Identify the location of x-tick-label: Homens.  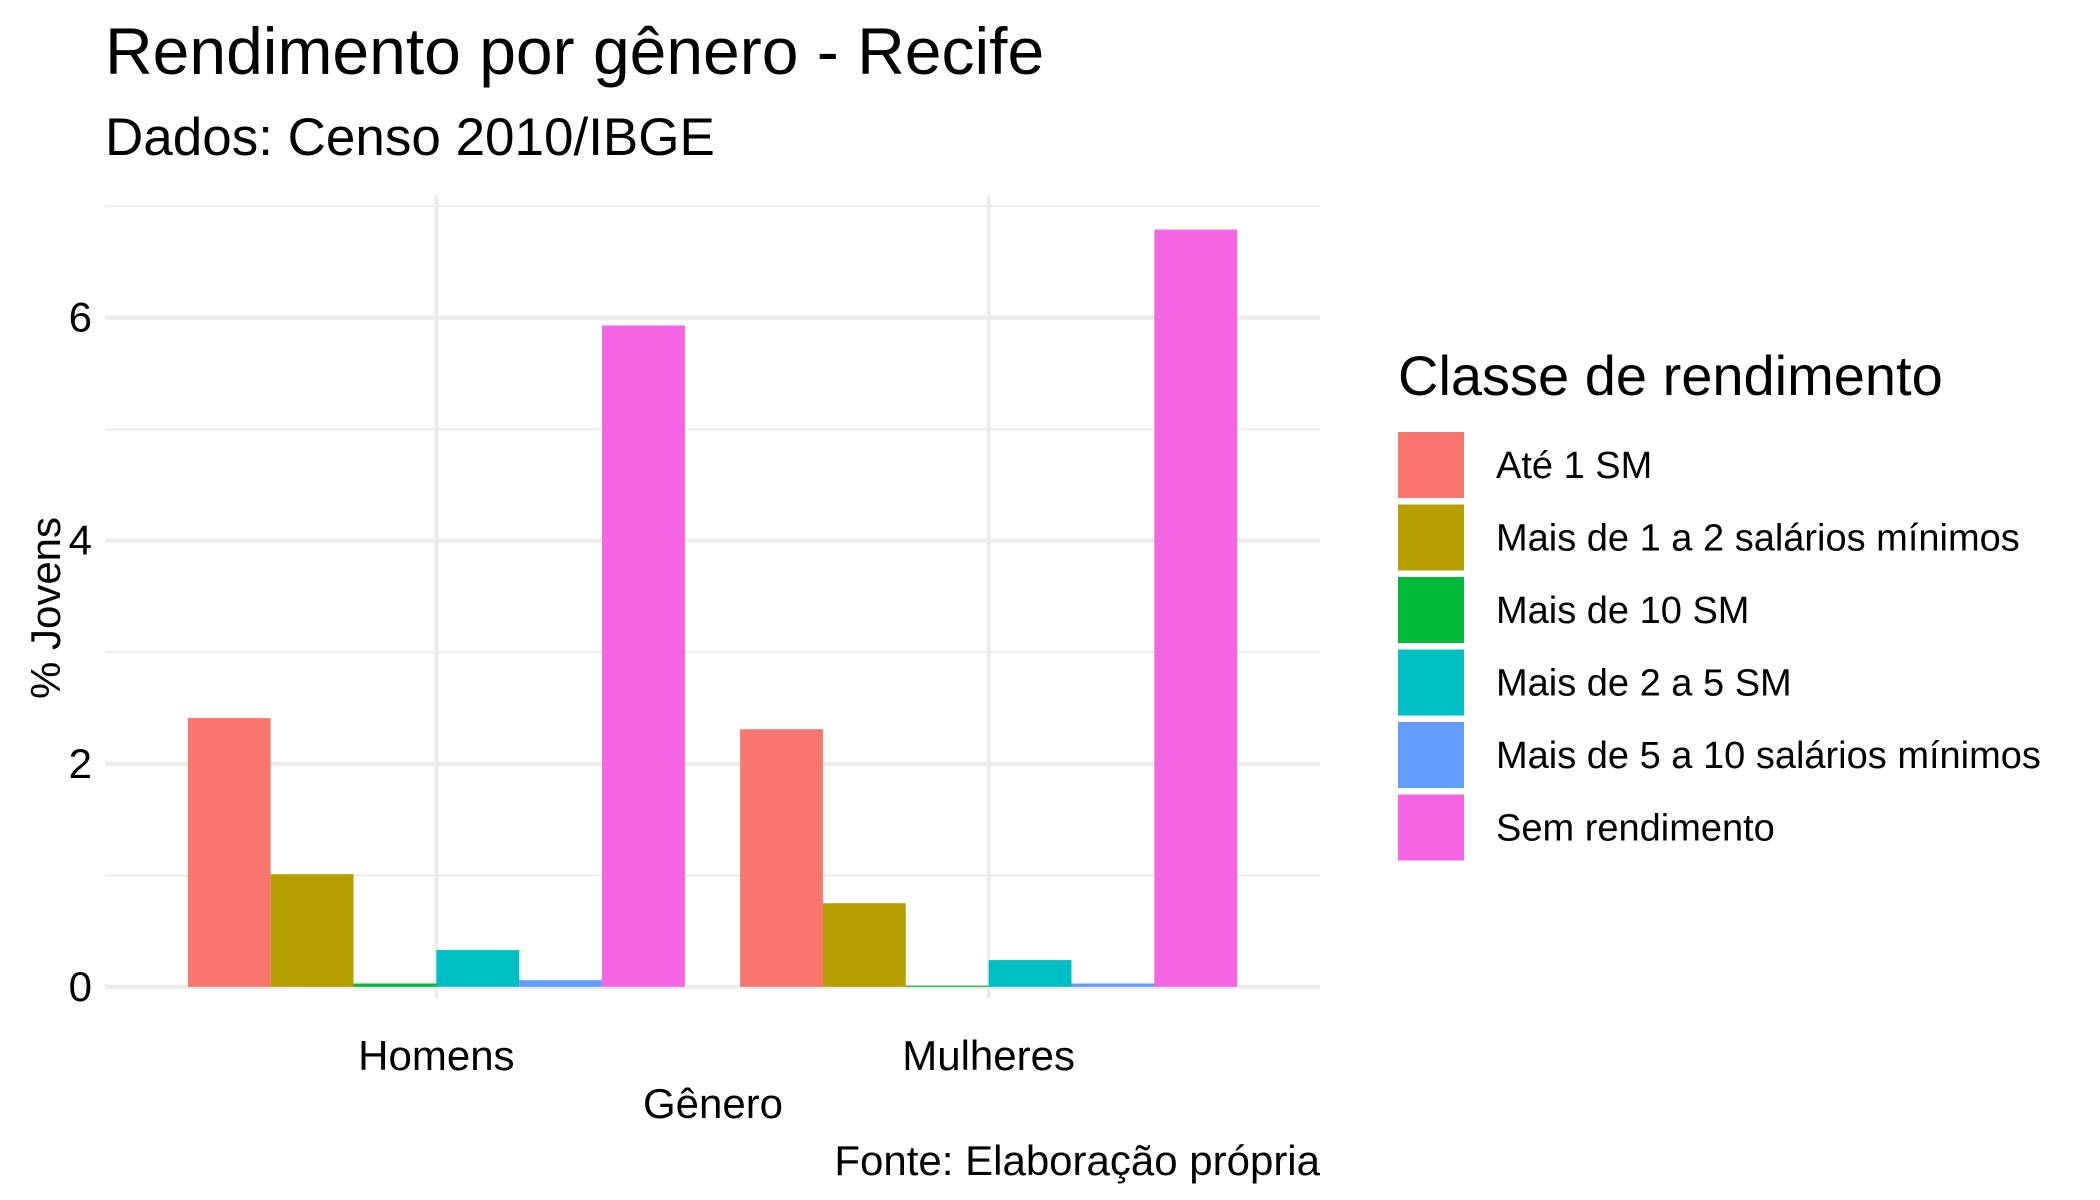
(436, 1055).